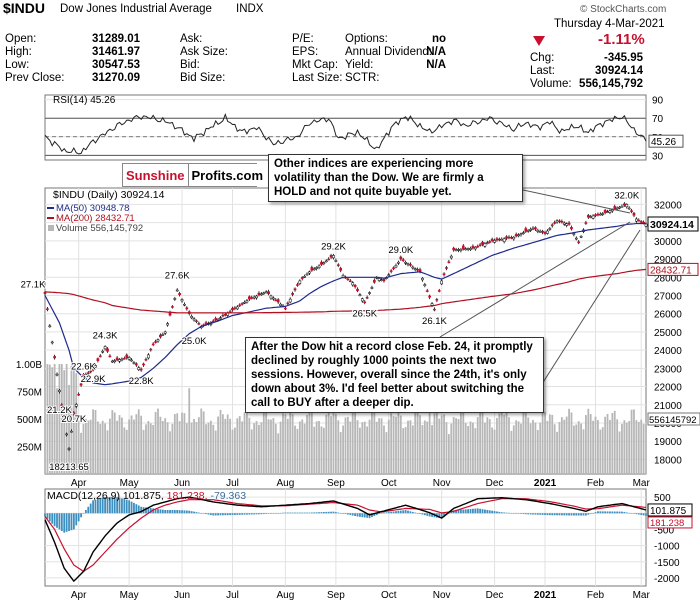 The height and width of the screenshot is (603, 700). What do you see at coordinates (336, 483) in the screenshot?
I see `price-x-tick: Sep` at bounding box center [336, 483].